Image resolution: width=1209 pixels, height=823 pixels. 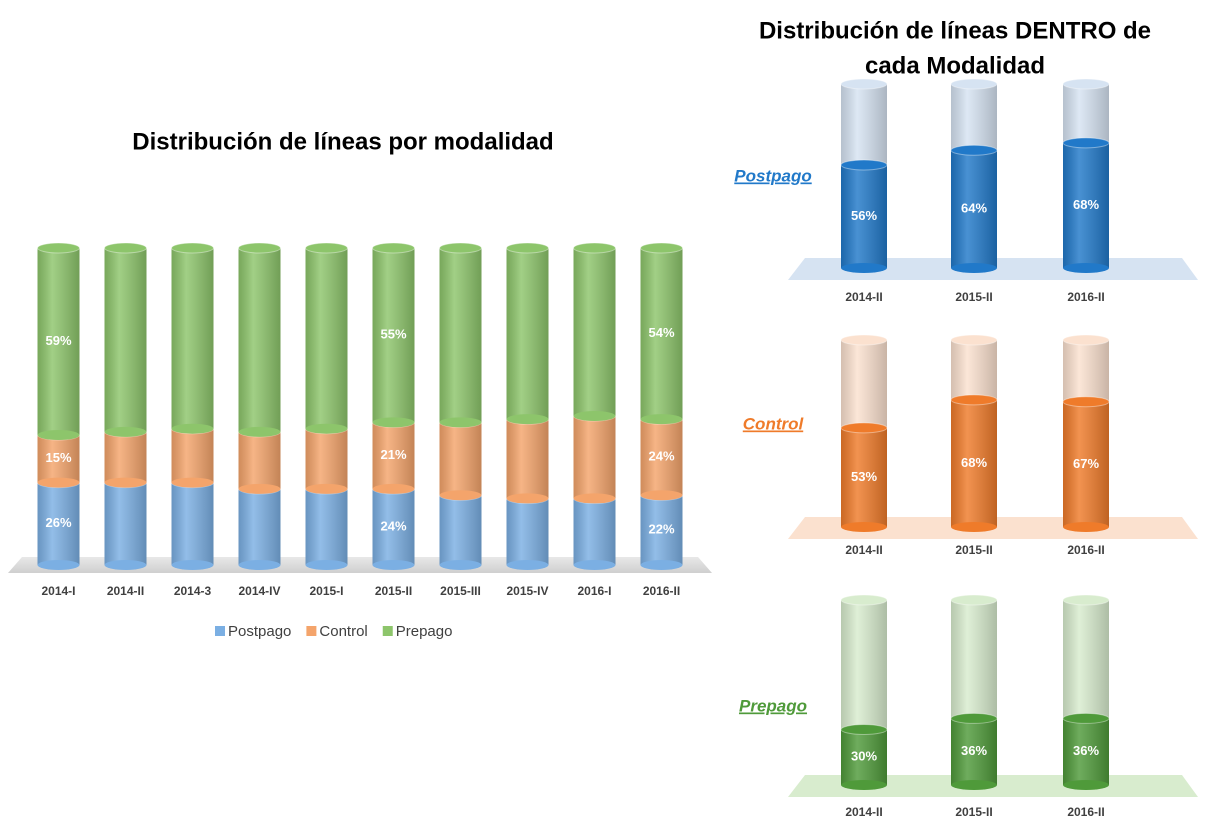 What do you see at coordinates (393, 454) in the screenshot?
I see `data-label: 21%` at bounding box center [393, 454].